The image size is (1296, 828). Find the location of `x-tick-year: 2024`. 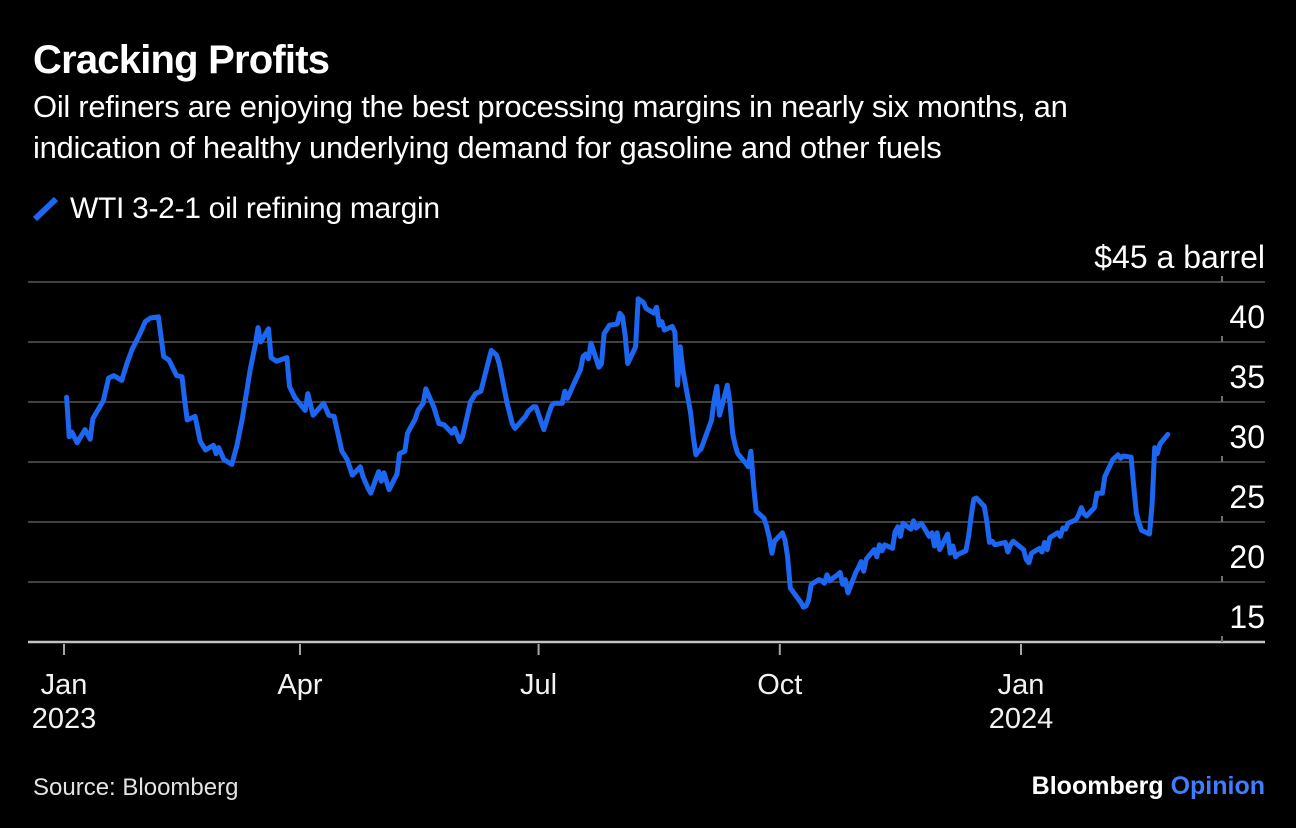

x-tick-year: 2024 is located at coordinates (1021, 719).